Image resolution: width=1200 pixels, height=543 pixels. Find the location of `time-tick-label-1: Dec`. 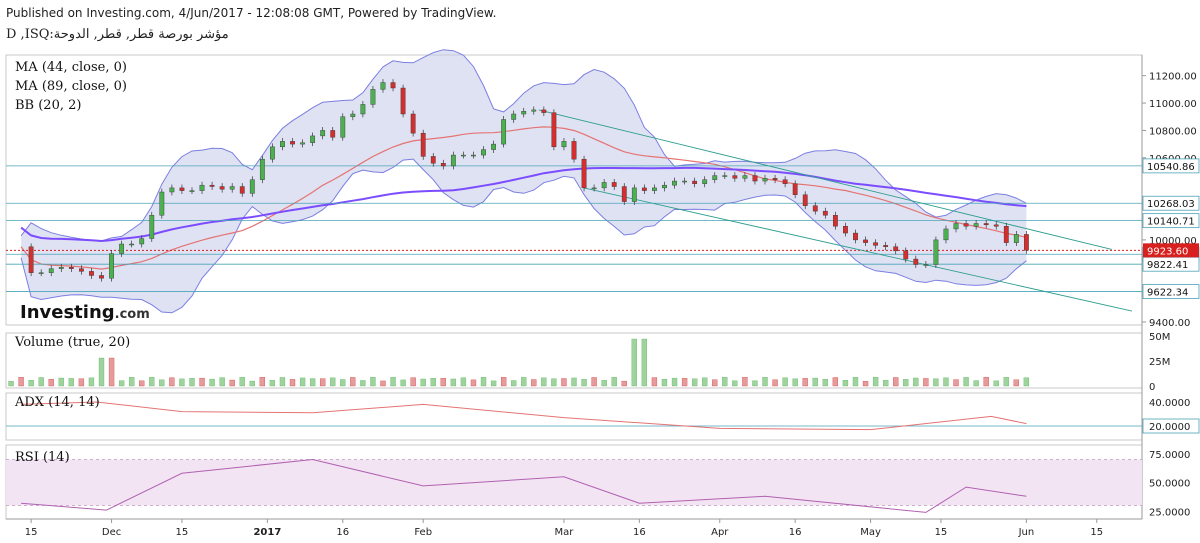

time-tick-label-1: Dec is located at coordinates (111, 532).